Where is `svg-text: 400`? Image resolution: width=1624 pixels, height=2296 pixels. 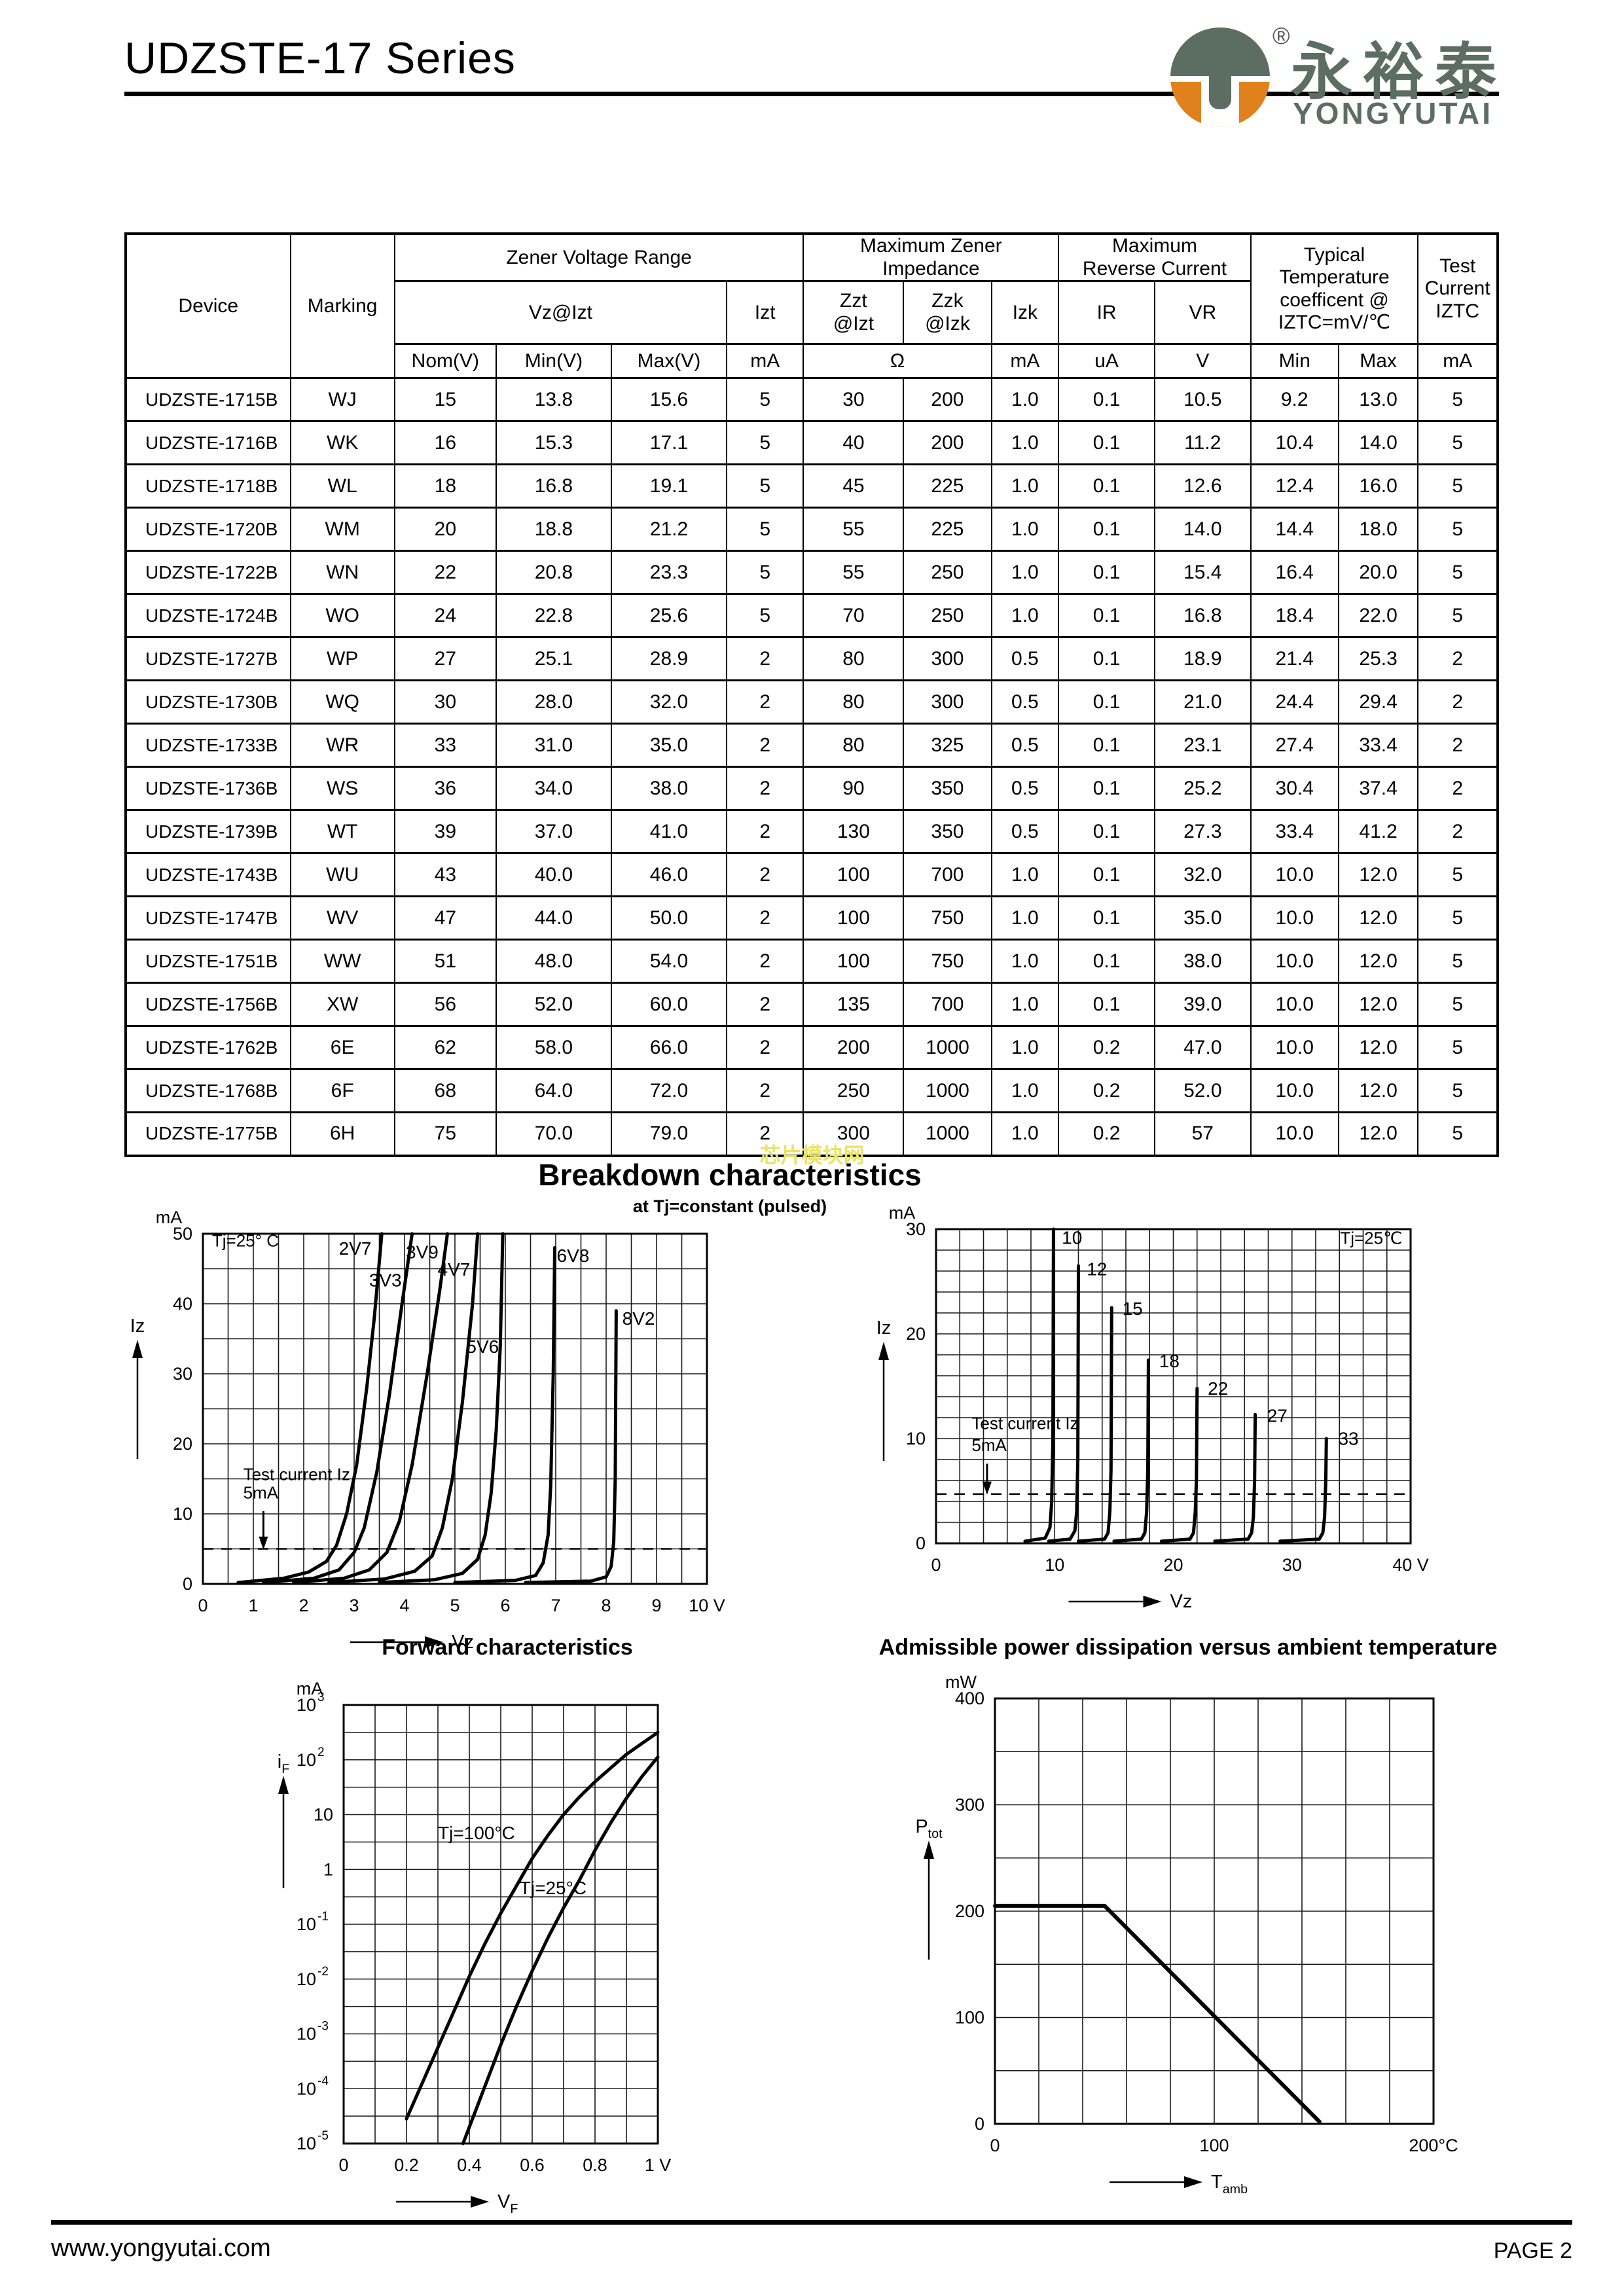
svg-text: 400 is located at coordinates (969, 1698).